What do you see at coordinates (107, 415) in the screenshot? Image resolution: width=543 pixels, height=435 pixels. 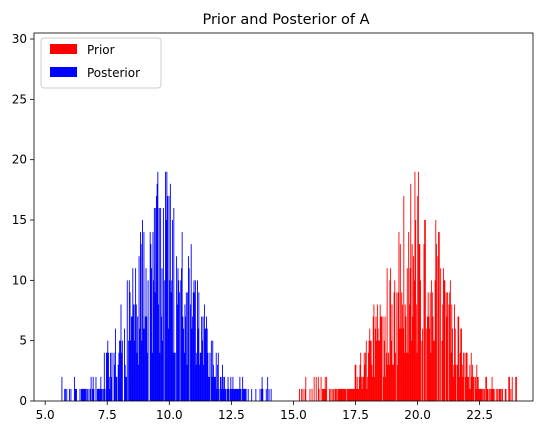 I see `x-tick-label: 7.5` at bounding box center [107, 415].